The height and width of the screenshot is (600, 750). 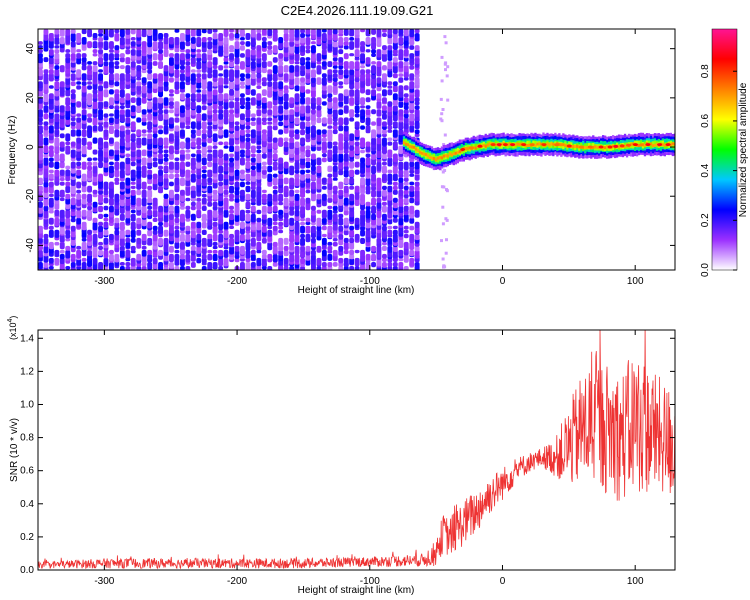 I want to click on spectrogram-y-axis-label: Frequency (Hz), so click(x=12, y=150).